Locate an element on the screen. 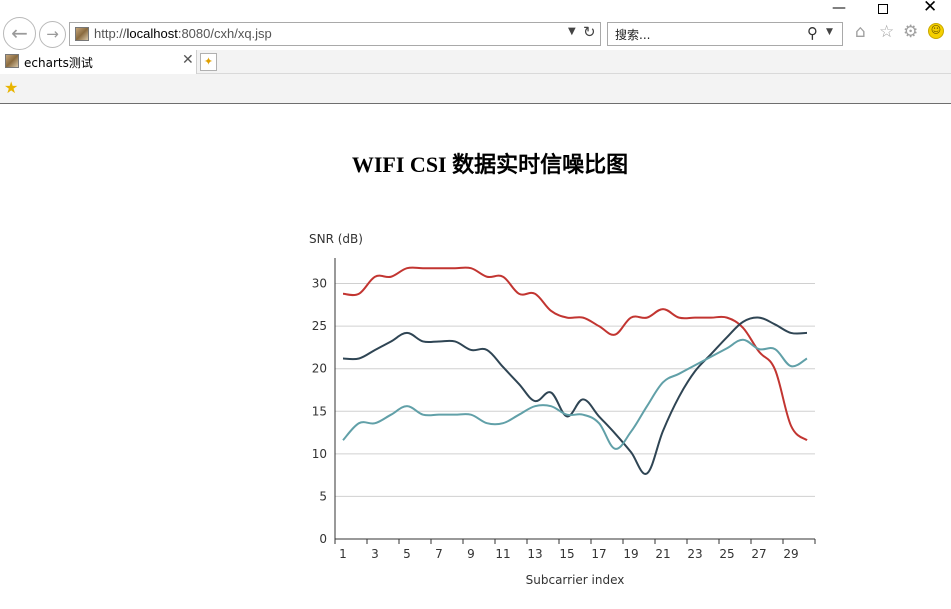  new-tab-icon: ✦ is located at coordinates (208, 61).